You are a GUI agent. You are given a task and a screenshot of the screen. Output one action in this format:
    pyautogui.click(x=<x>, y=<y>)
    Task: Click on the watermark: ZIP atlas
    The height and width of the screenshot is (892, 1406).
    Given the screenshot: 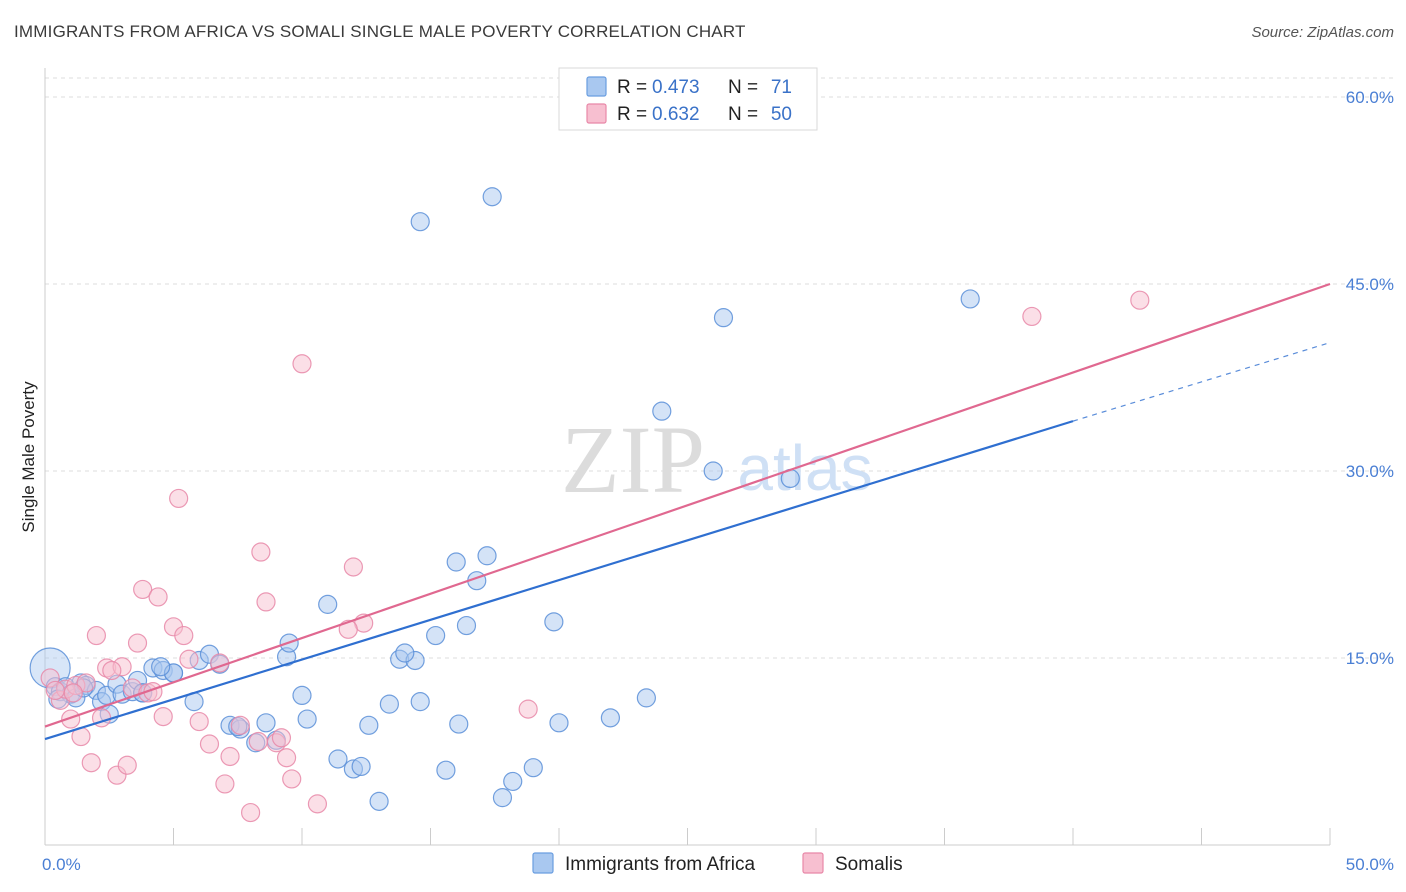 What is the action you would take?
    pyautogui.click(x=717, y=459)
    